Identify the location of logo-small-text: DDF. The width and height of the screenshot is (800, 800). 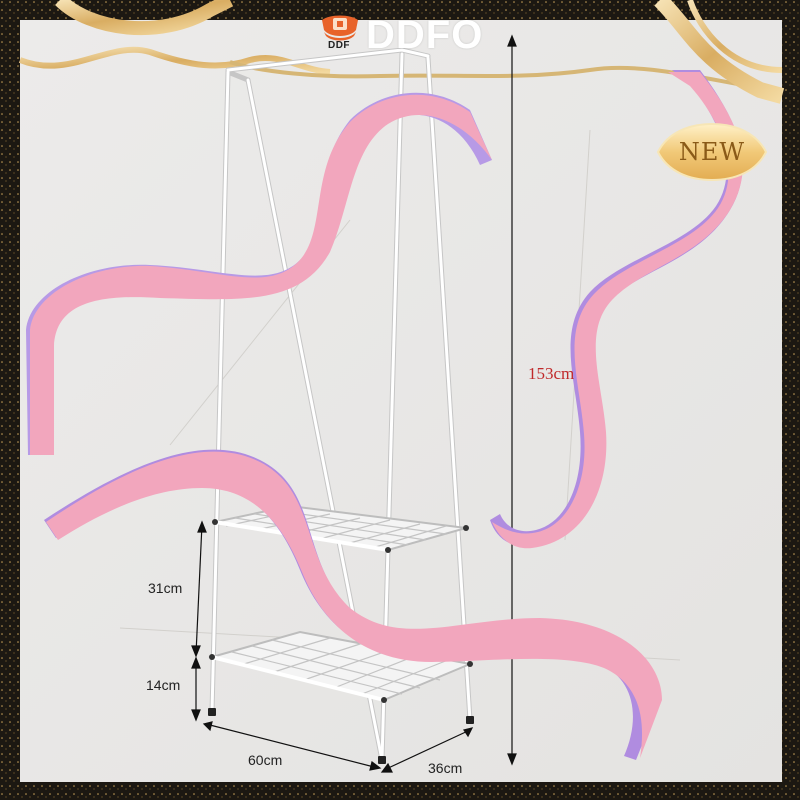
(339, 45).